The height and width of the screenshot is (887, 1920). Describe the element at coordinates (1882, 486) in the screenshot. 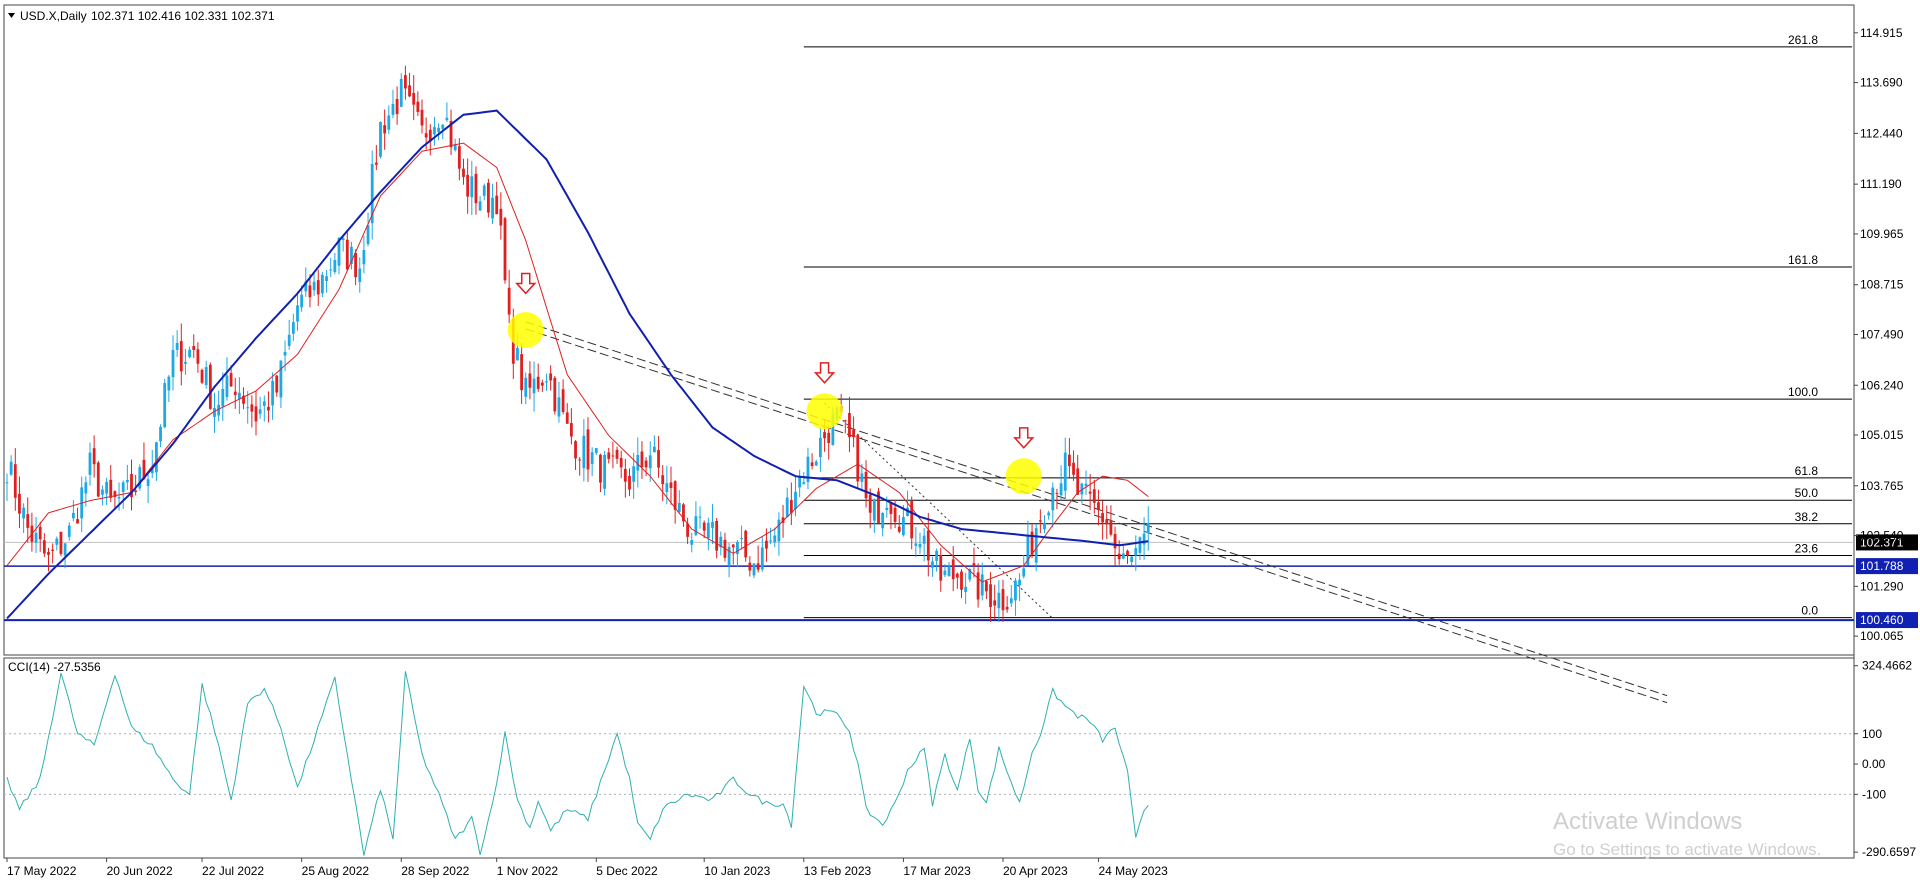

I see `price-tick-label: 103.765` at that location.